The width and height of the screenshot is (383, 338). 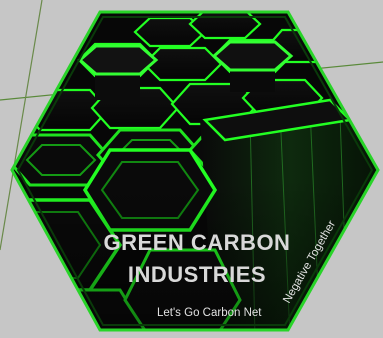 What do you see at coordinates (197, 274) in the screenshot?
I see `brand-name-line2: INDUSTRIES` at bounding box center [197, 274].